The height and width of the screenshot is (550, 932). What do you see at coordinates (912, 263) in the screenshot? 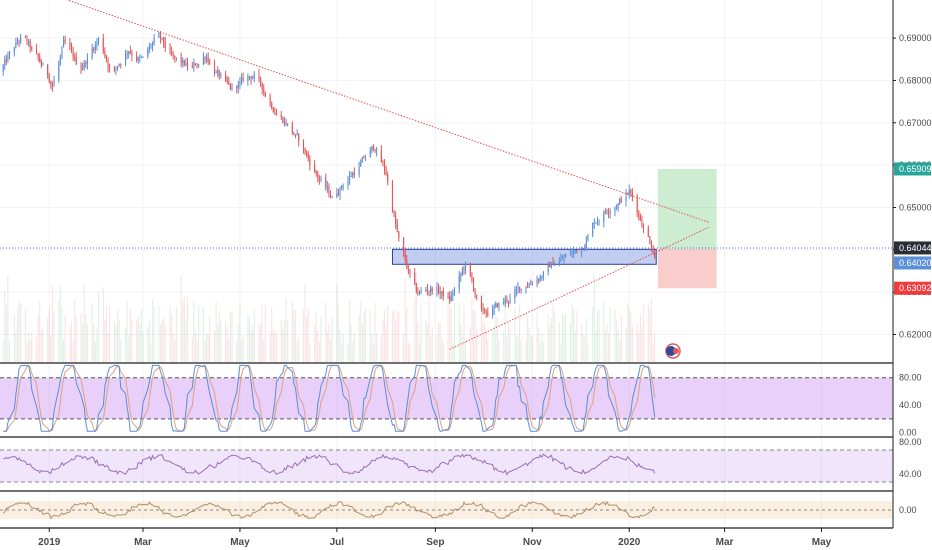
I see `price-badge-bg` at bounding box center [912, 263].